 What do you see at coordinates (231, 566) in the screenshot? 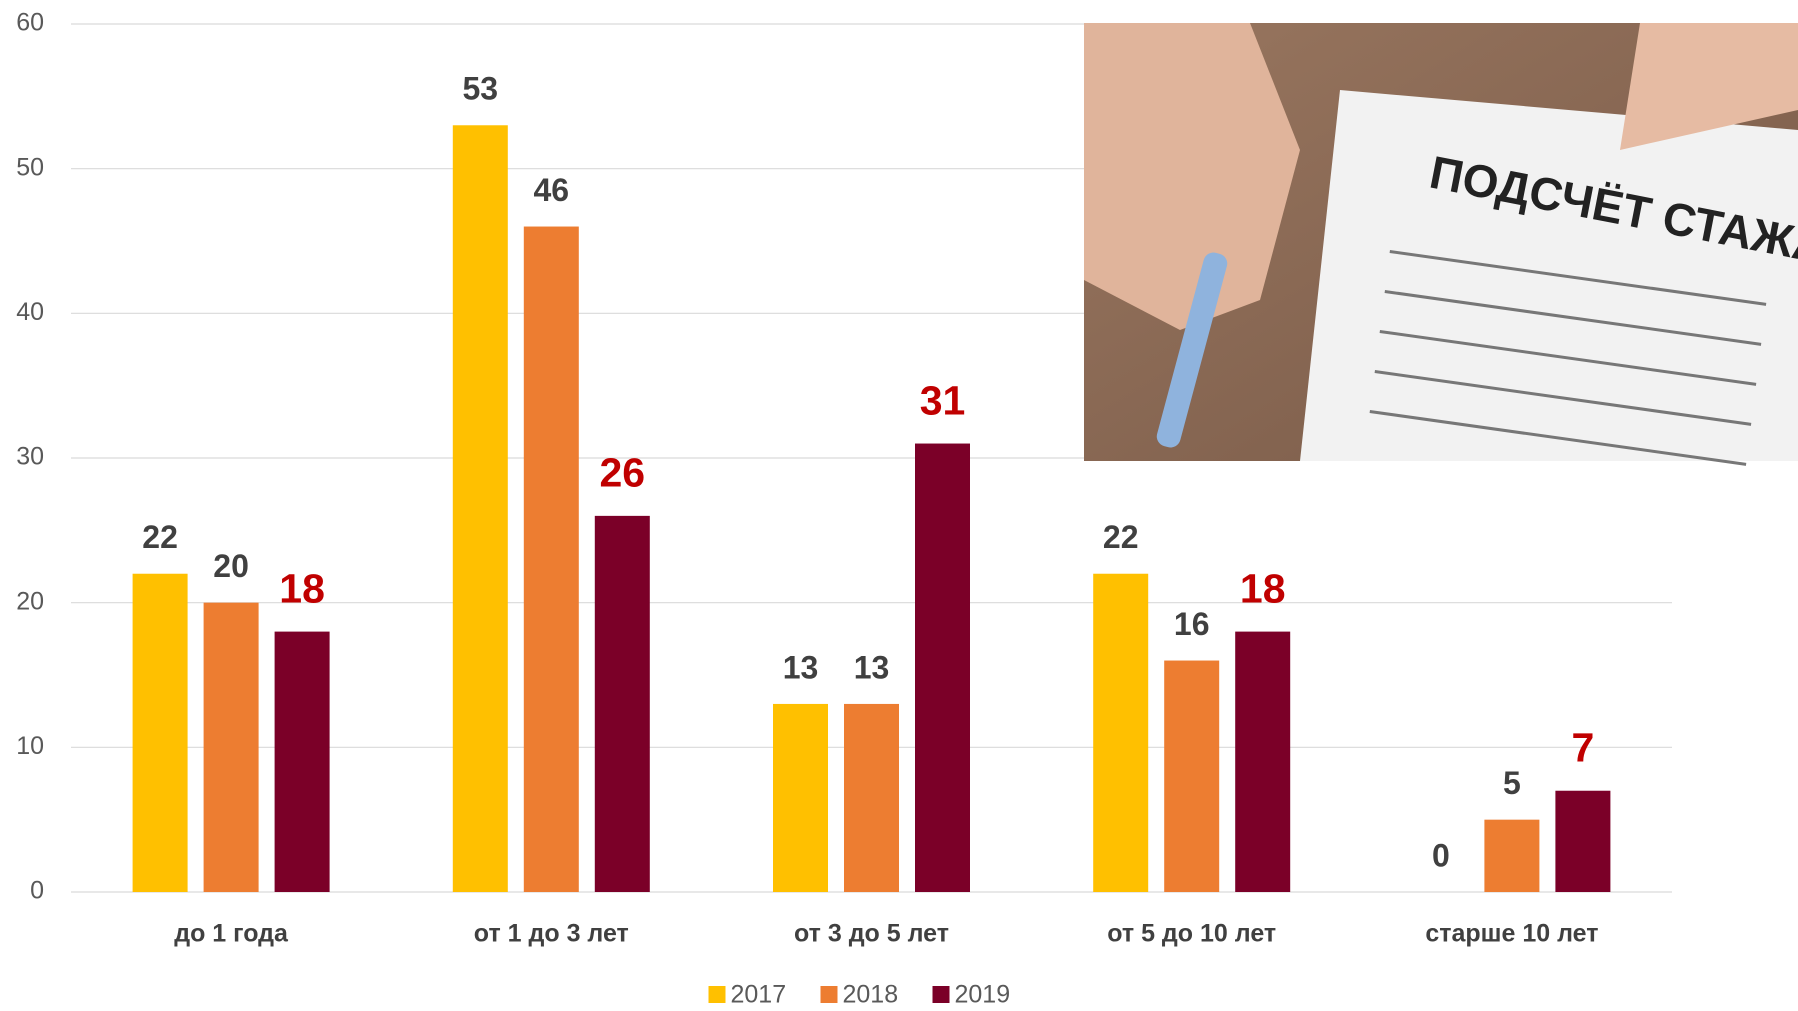
I see `data-label: 20` at bounding box center [231, 566].